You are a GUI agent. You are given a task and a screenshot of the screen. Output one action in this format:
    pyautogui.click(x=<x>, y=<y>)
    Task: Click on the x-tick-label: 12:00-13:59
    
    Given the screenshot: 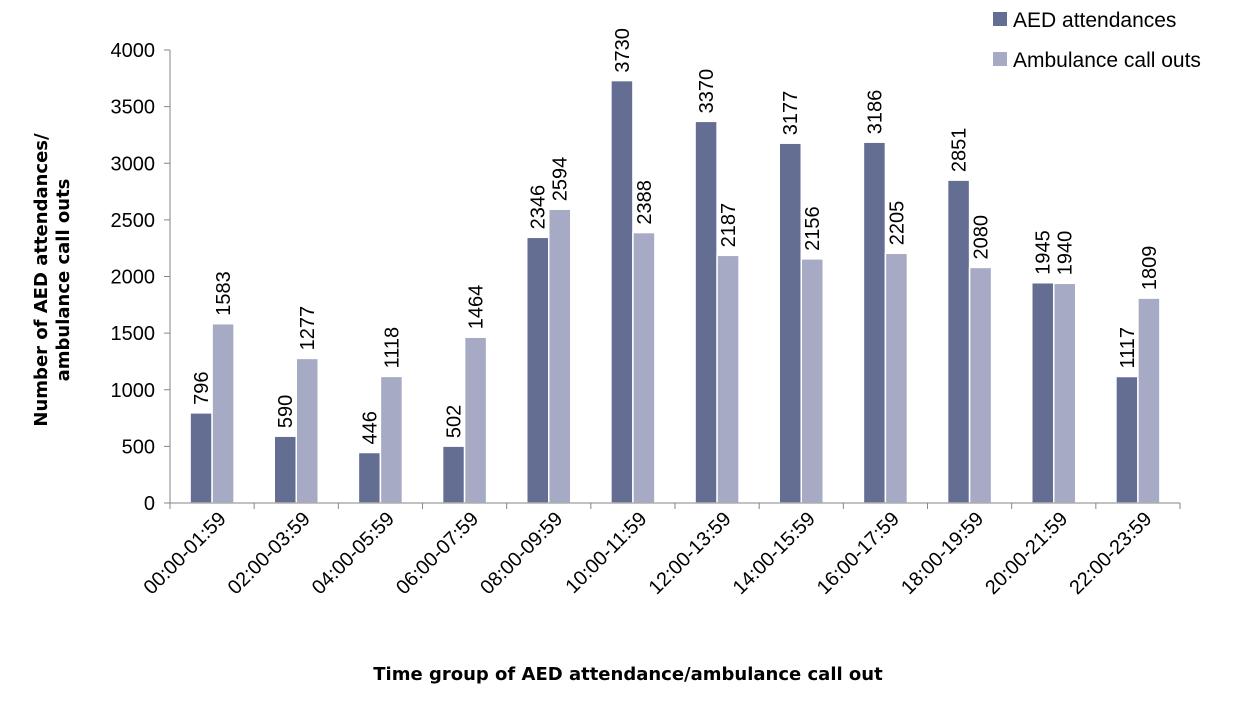 What is the action you would take?
    pyautogui.click(x=690, y=553)
    